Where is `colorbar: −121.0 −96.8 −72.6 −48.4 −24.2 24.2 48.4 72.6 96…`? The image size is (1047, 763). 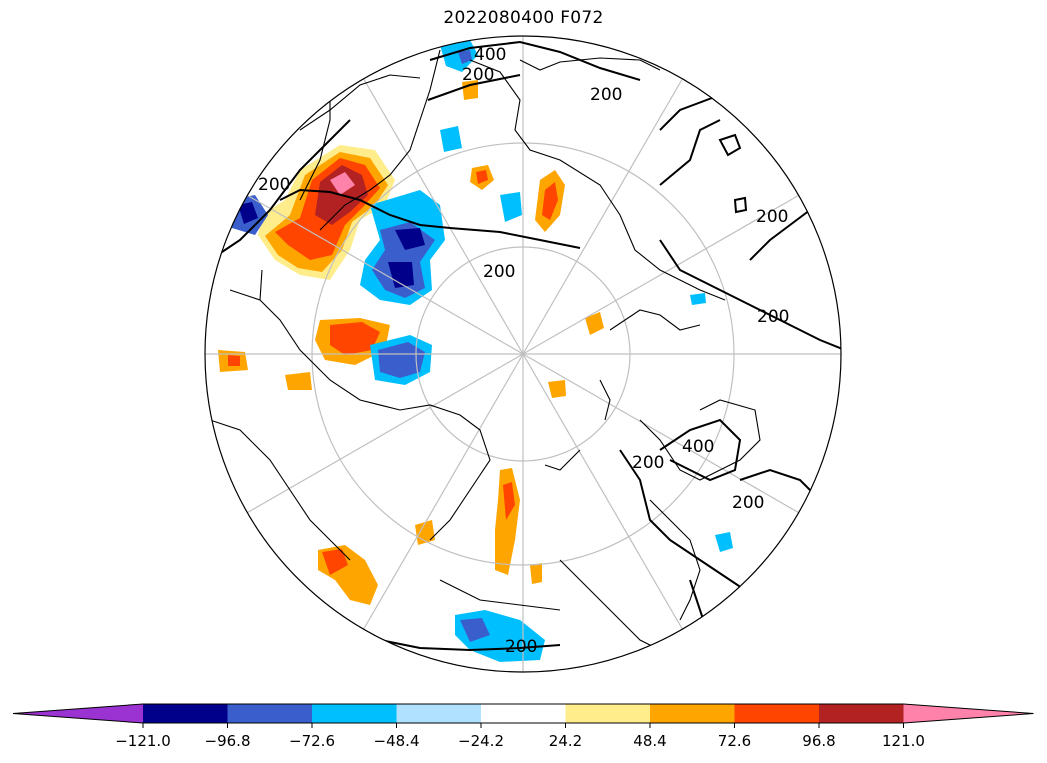
colorbar: −121.0 −96.8 −72.6 −48.4 −24.2 24.2 48.4 72.6 96… is located at coordinates (523, 726).